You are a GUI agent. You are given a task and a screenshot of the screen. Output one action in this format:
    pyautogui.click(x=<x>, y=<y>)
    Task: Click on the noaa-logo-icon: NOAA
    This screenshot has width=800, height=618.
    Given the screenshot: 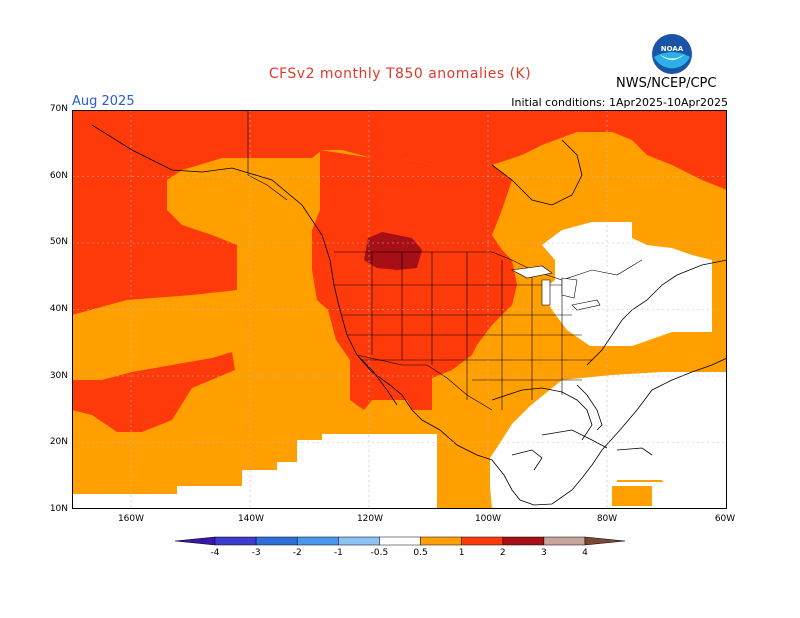 What is the action you would take?
    pyautogui.click(x=672, y=54)
    